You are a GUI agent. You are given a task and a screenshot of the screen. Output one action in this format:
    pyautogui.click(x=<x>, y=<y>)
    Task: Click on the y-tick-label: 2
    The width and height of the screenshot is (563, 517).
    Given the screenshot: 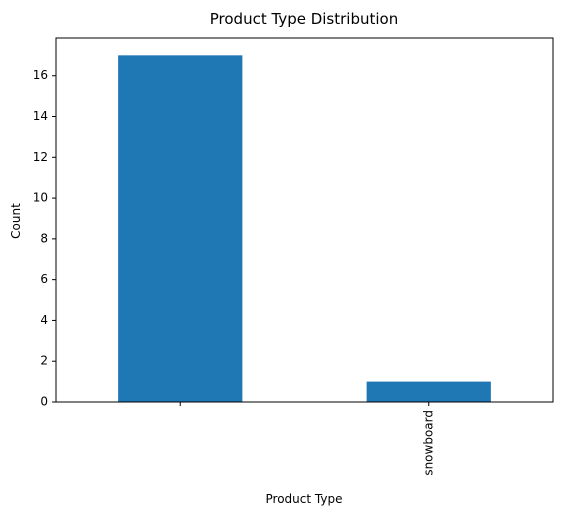 What is the action you would take?
    pyautogui.click(x=44, y=361)
    